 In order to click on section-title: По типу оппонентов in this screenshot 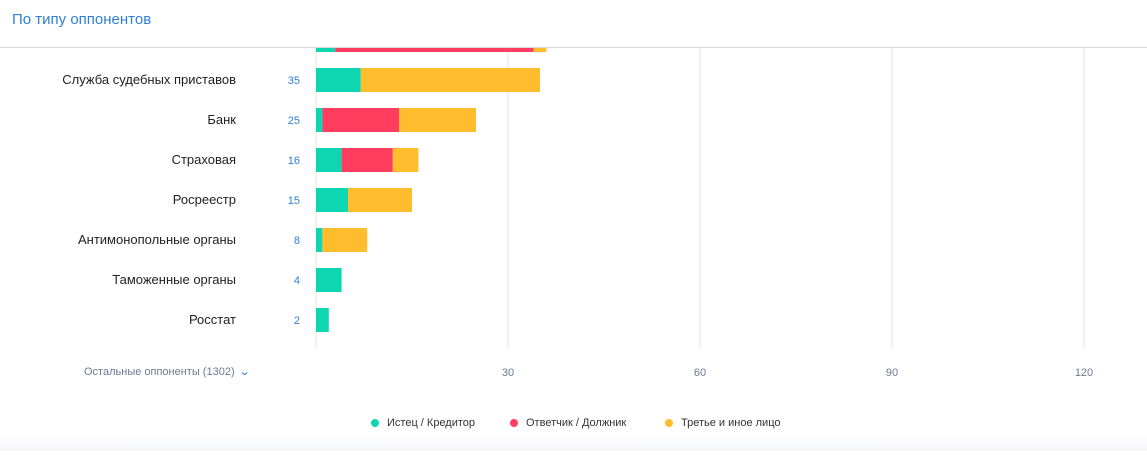, I will do `click(82, 19)`.